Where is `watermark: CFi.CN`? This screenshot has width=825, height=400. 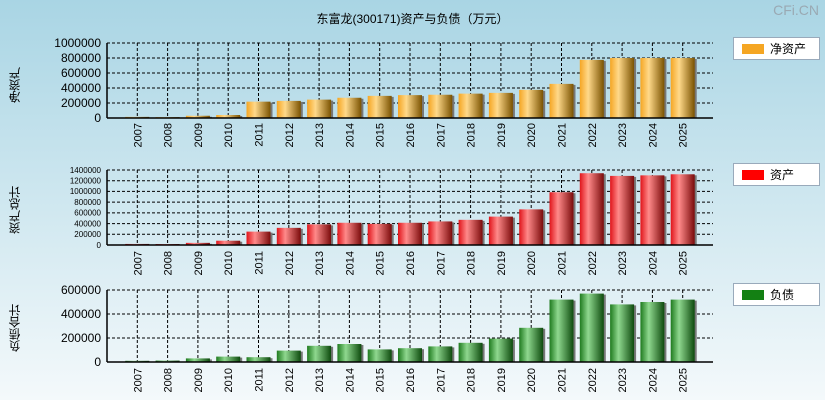 watermark: CFi.CN is located at coordinates (796, 10).